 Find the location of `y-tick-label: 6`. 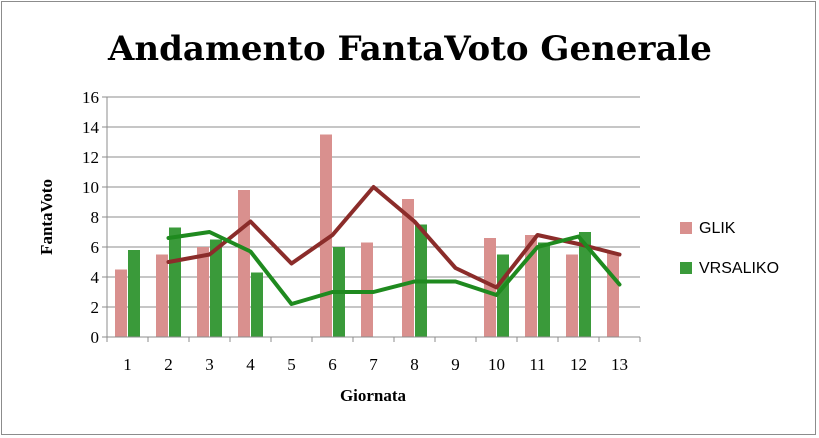

y-tick-label: 6 is located at coordinates (95, 247).